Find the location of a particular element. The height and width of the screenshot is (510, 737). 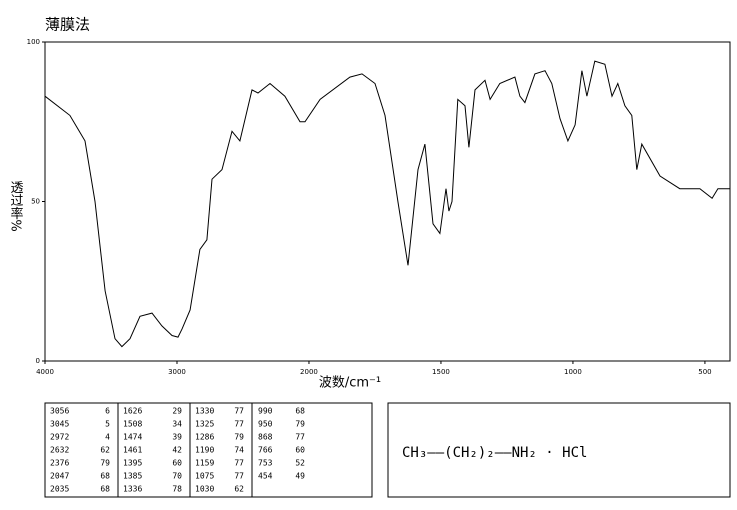

peak-wavenumber: 1474 is located at coordinates (132, 437).